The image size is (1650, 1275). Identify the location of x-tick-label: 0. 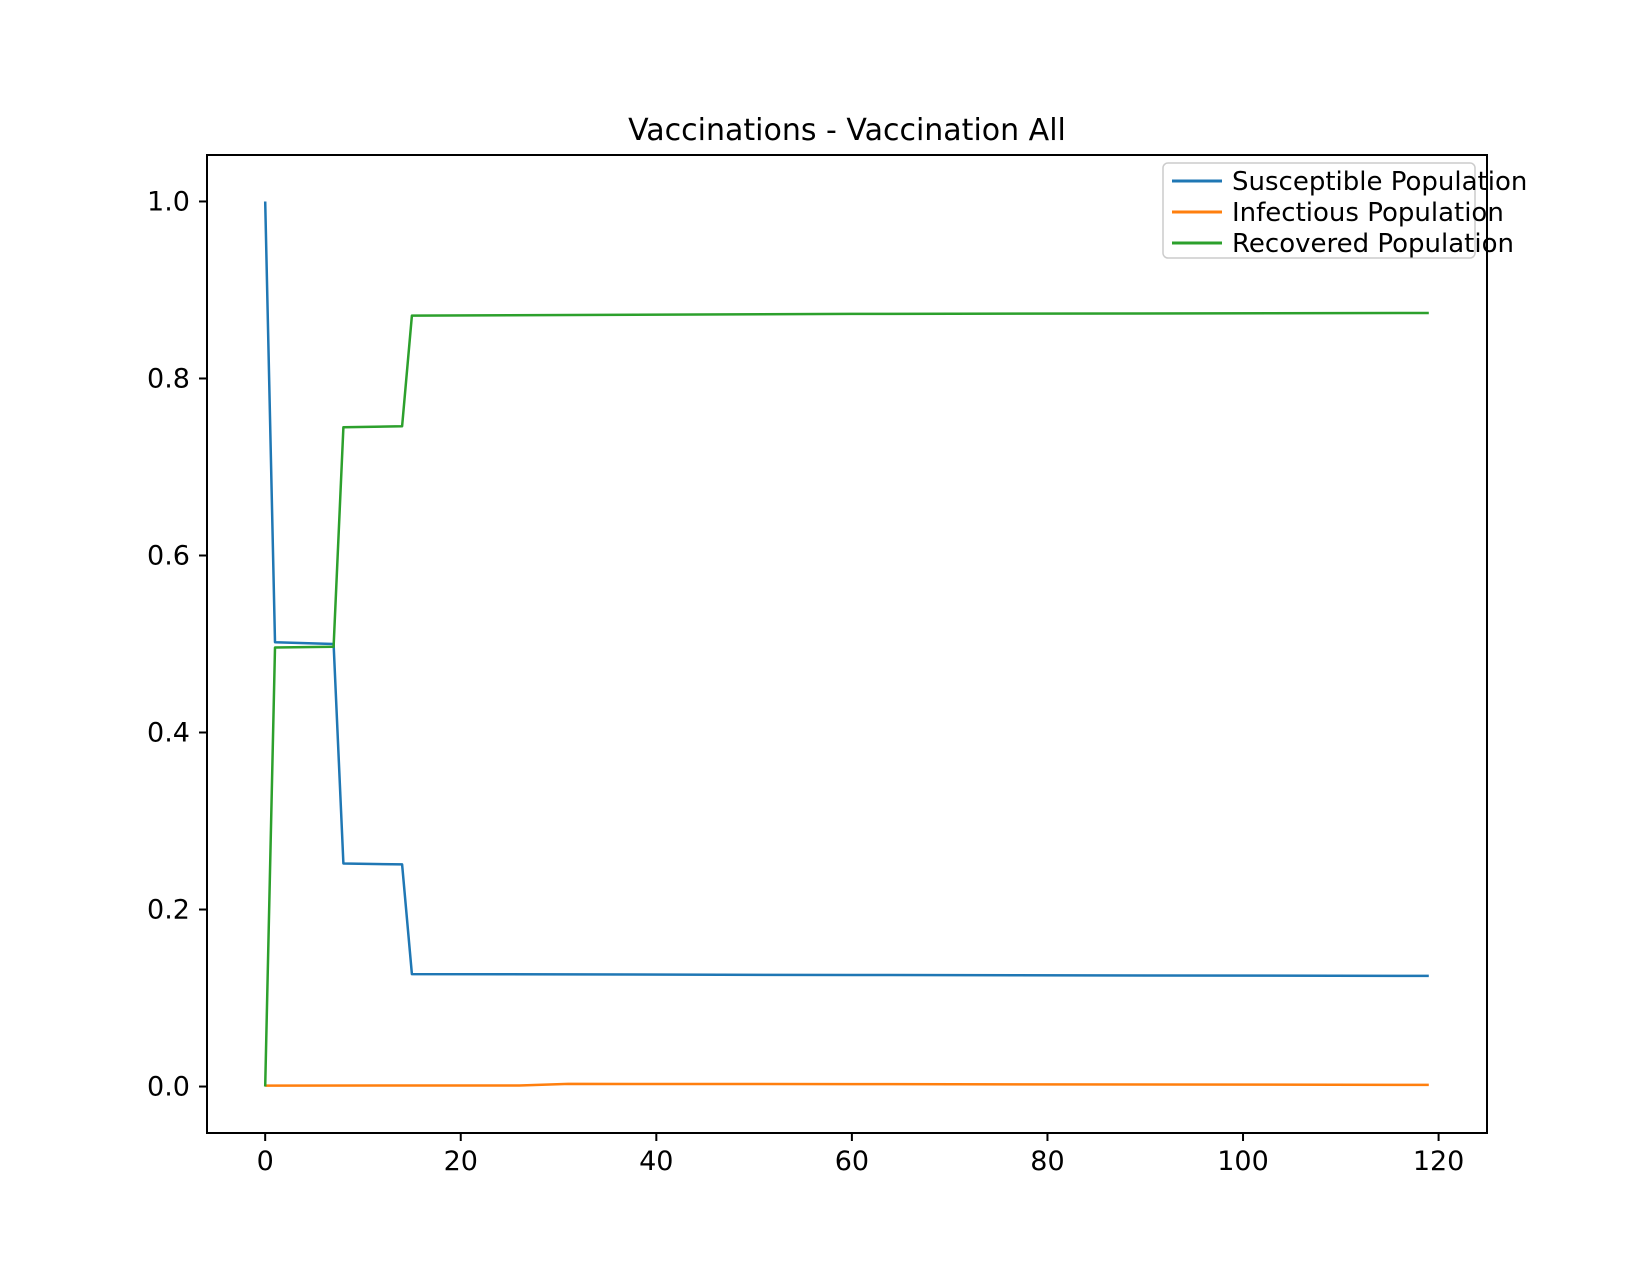
(265, 1161).